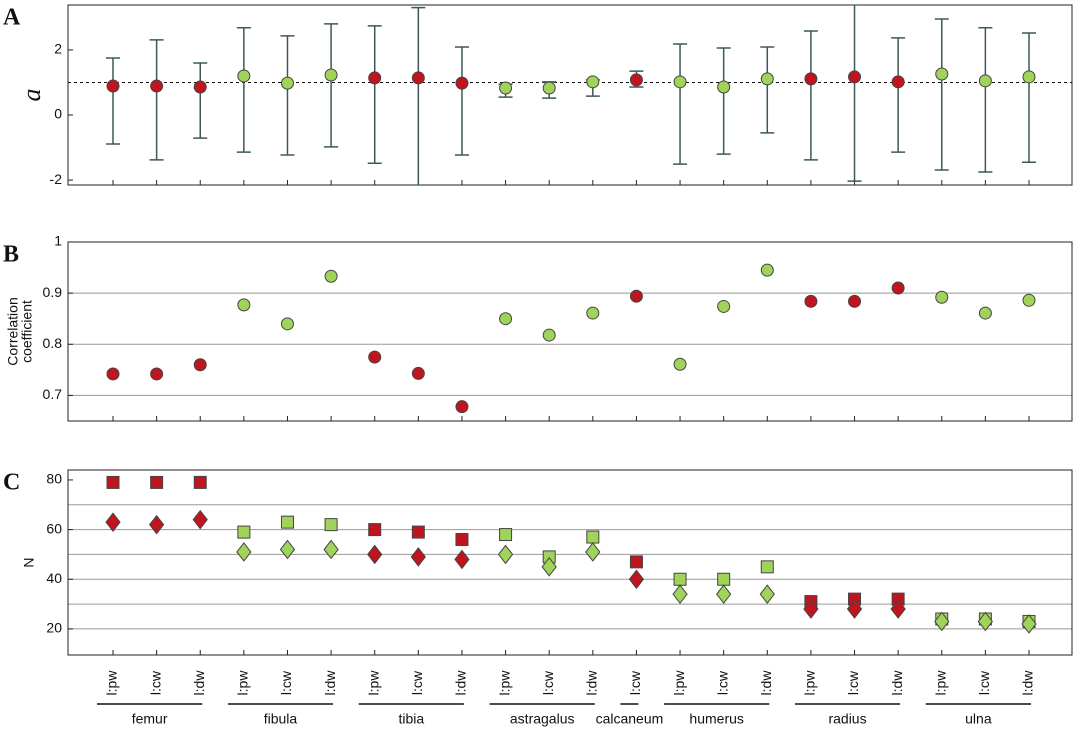 The width and height of the screenshot is (1082, 735). I want to click on group-label: fibula, so click(281, 719).